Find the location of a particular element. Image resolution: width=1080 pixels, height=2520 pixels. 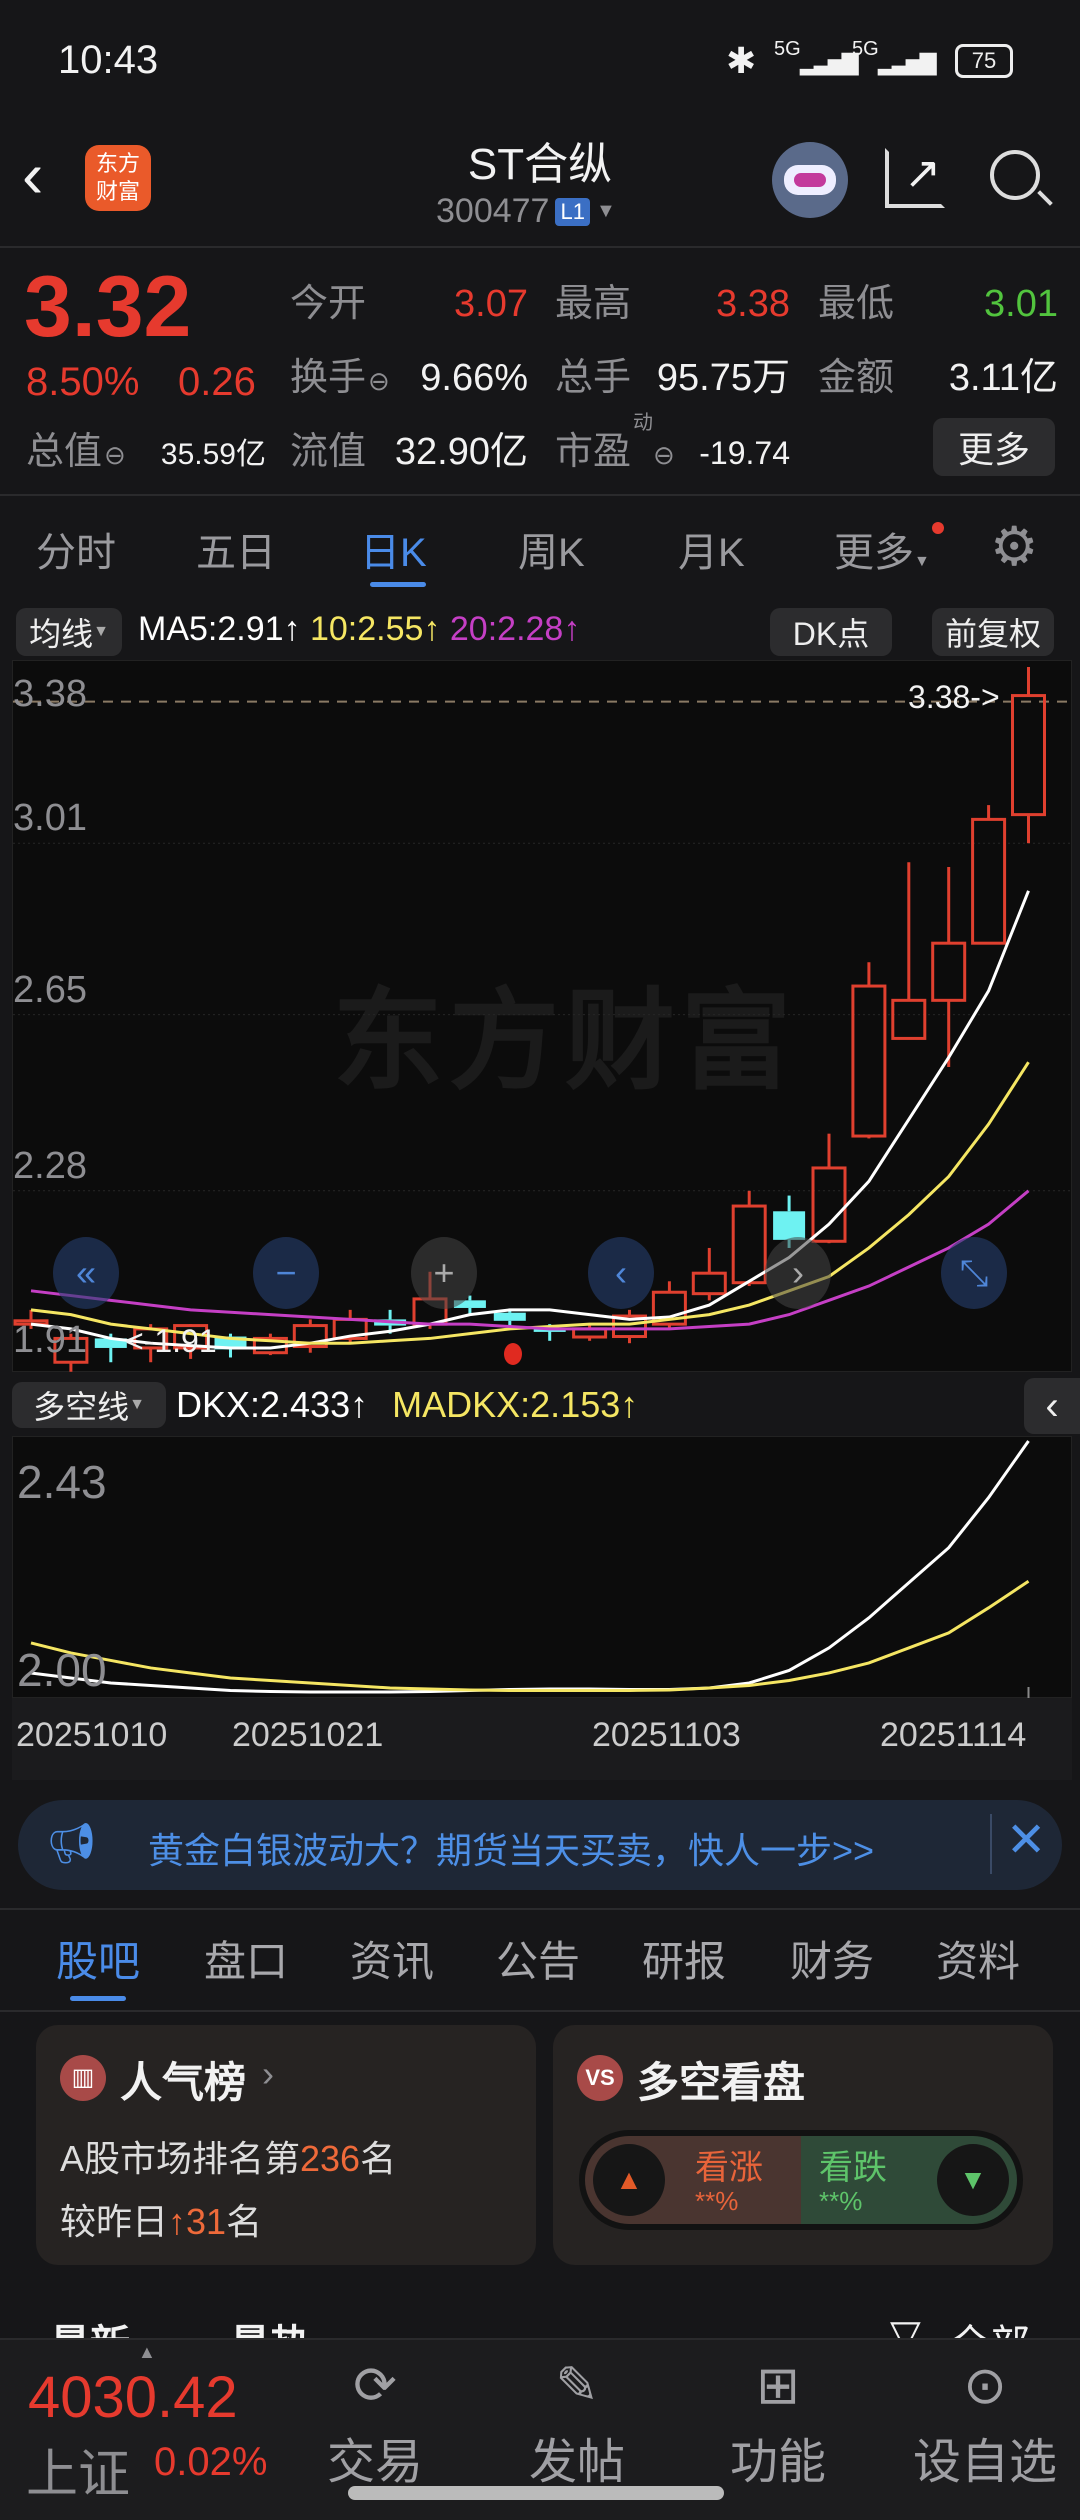

tab-label: 公告 is located at coordinates (538, 1961).